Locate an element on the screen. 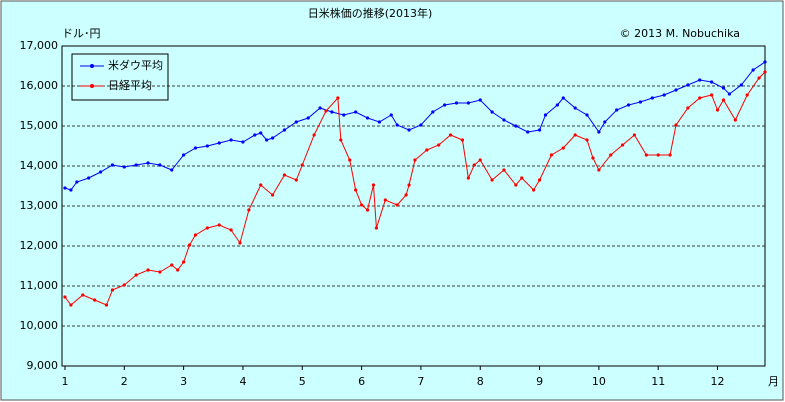  legend-box is located at coordinates (120, 77).